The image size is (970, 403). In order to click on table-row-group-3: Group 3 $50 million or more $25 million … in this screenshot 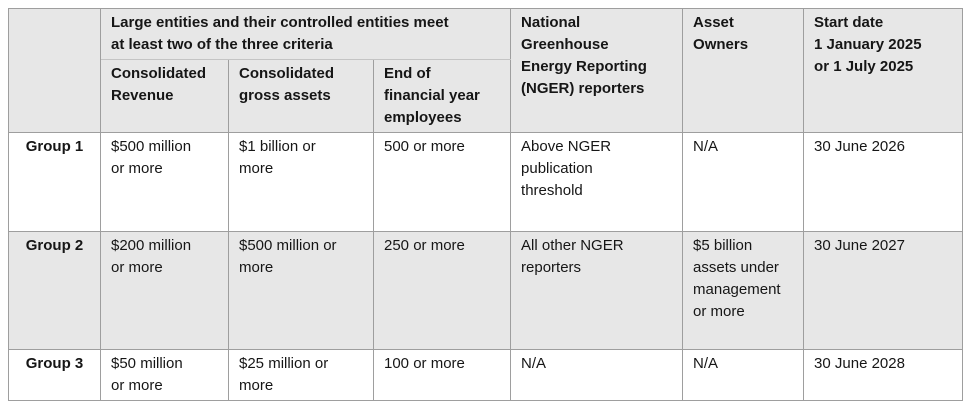, I will do `click(486, 375)`.